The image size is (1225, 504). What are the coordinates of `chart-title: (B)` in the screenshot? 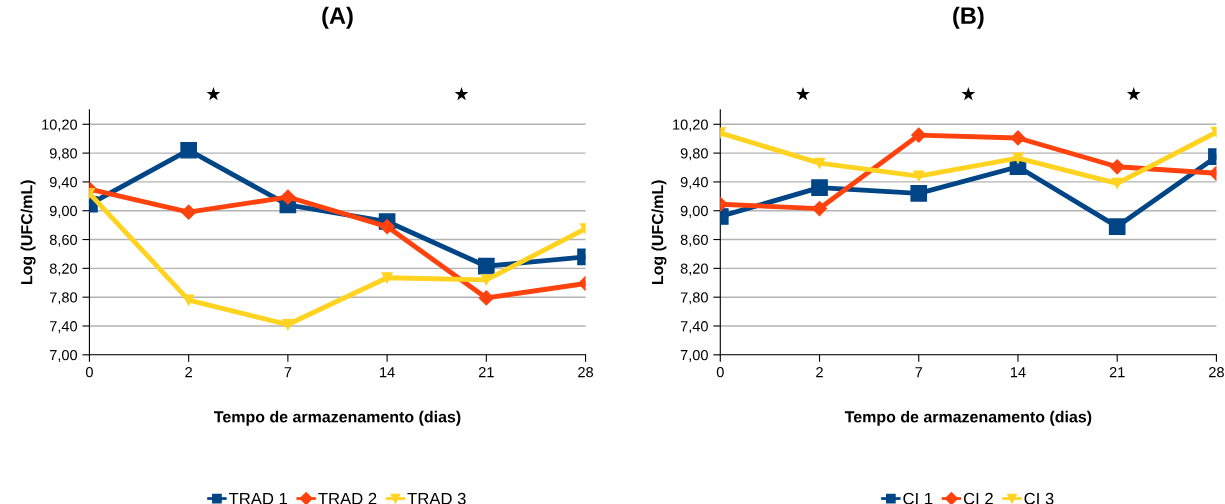 It's located at (968, 17).